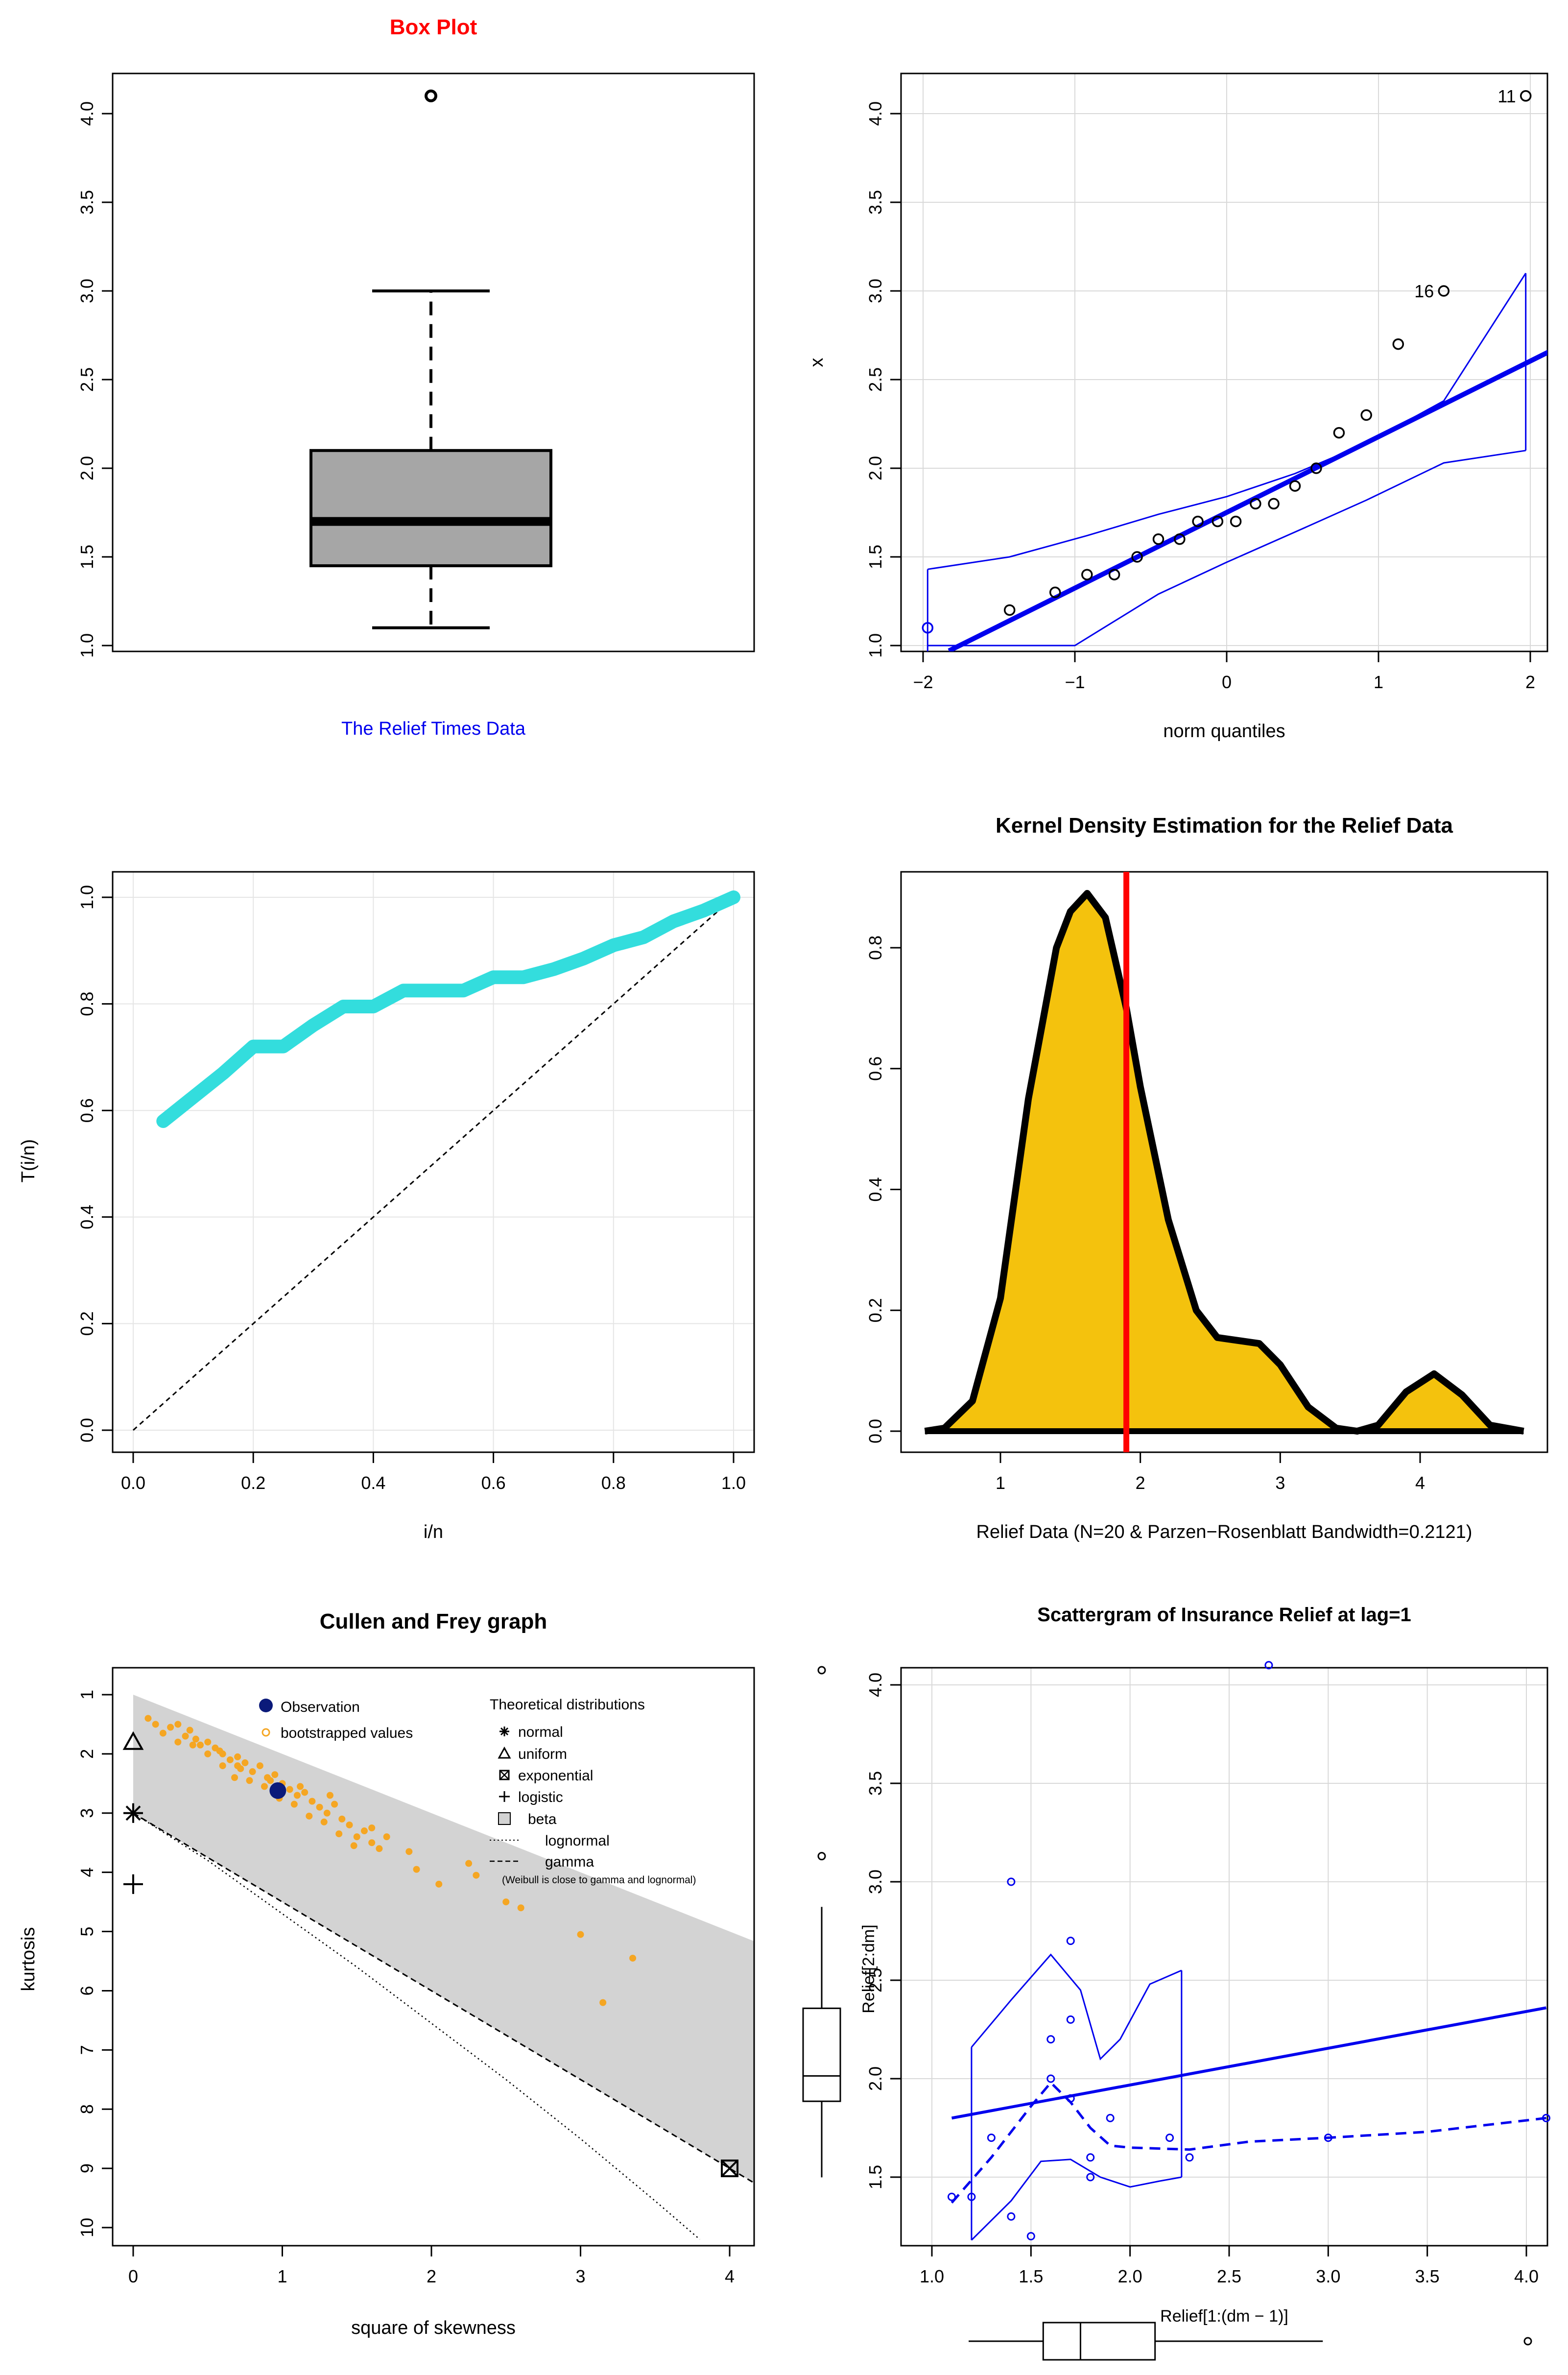 This screenshot has height=2375, width=1568. What do you see at coordinates (875, 1431) in the screenshot?
I see `kde-y-tick-label: 0.0` at bounding box center [875, 1431].